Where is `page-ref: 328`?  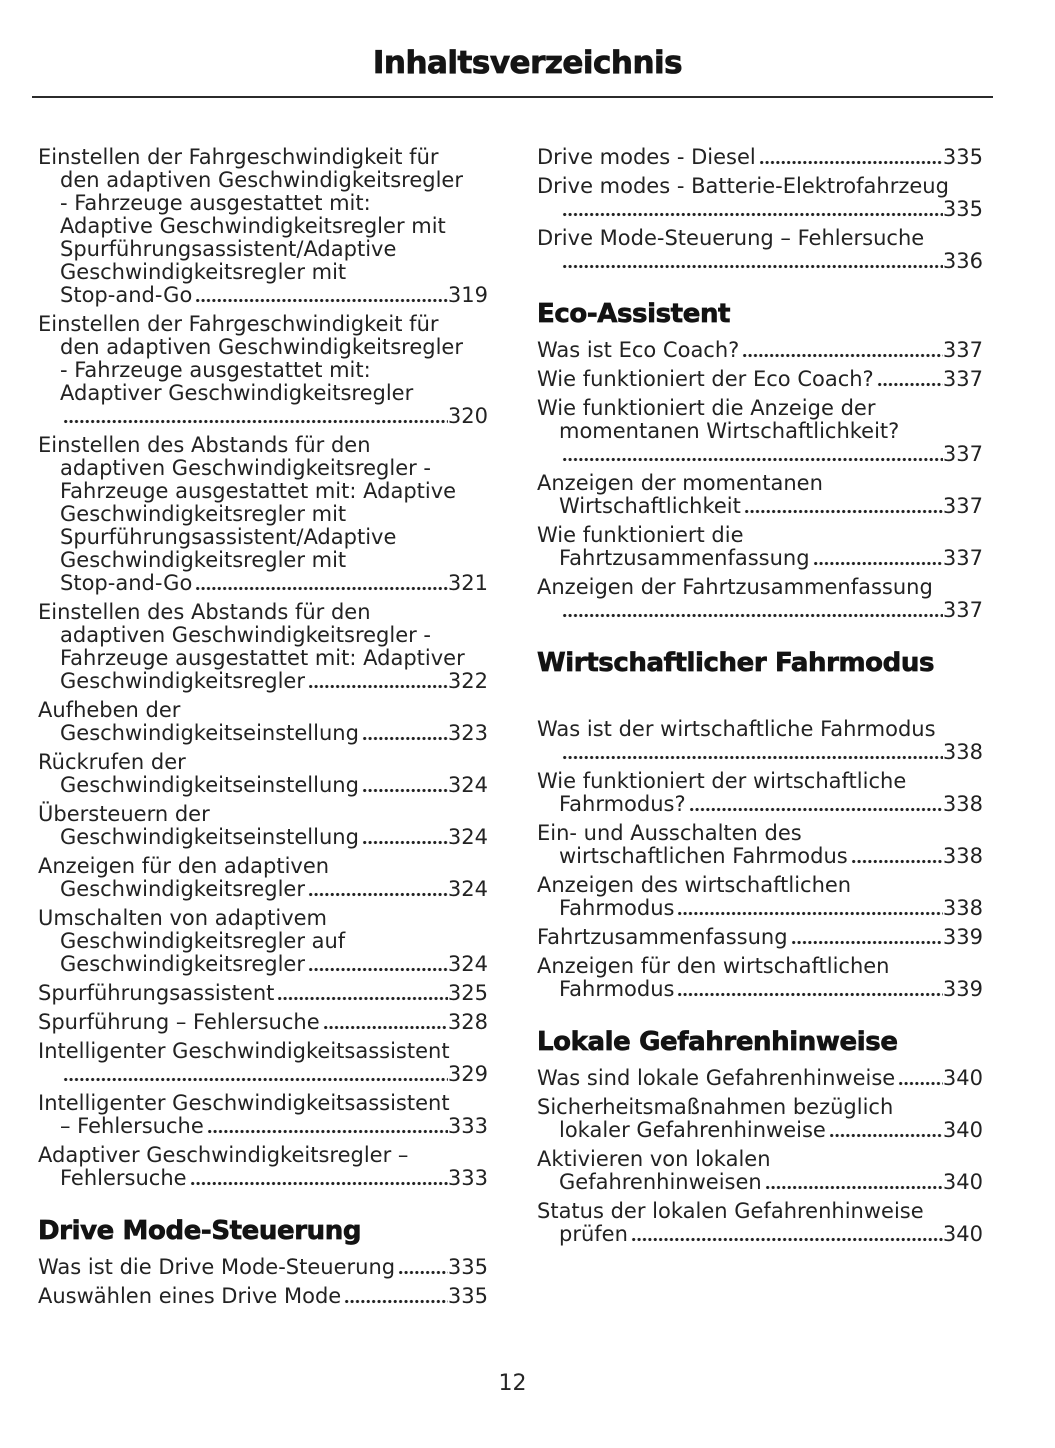
page-ref: 328 is located at coordinates (467, 1022).